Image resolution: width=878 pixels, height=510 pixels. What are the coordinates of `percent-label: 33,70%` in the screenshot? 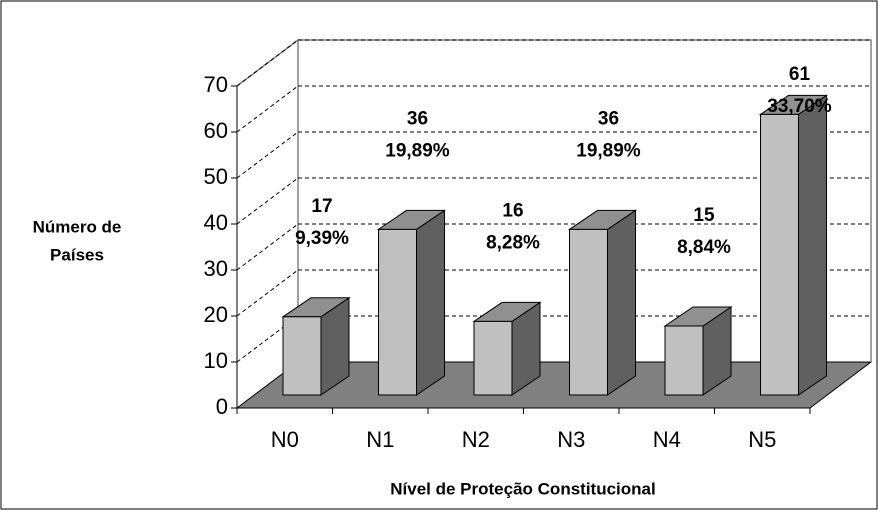 It's located at (799, 106).